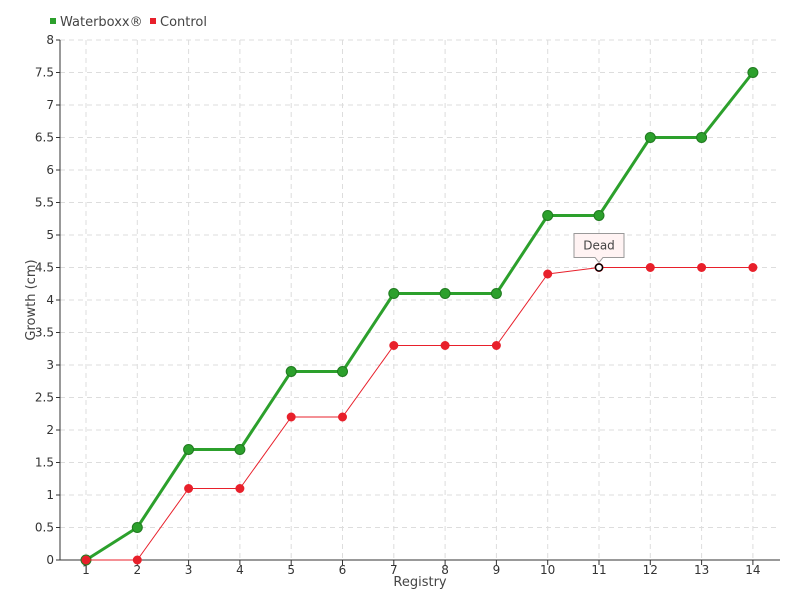 This screenshot has height=604, width=800. Describe the element at coordinates (394, 570) in the screenshot. I see `x-tick-label: 7` at that location.